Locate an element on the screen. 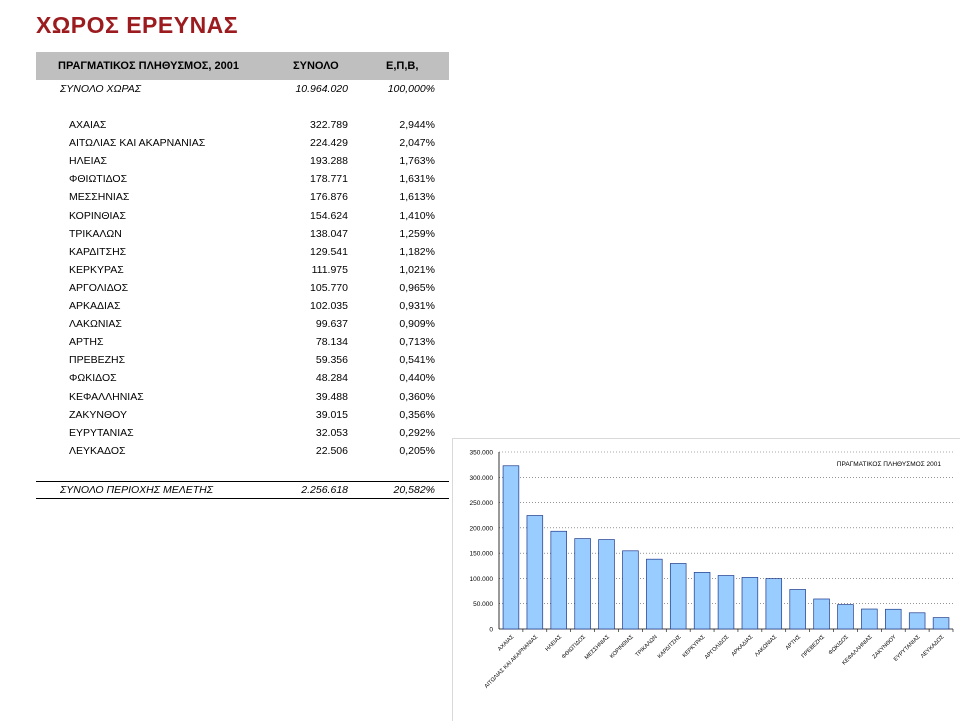  y-tick-label: 250.000 is located at coordinates (482, 503).